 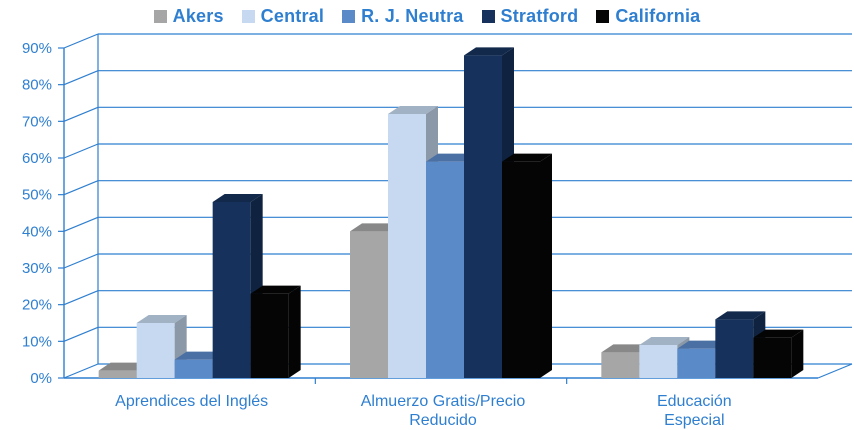 I want to click on y-tick-label: 10%, so click(x=37, y=341).